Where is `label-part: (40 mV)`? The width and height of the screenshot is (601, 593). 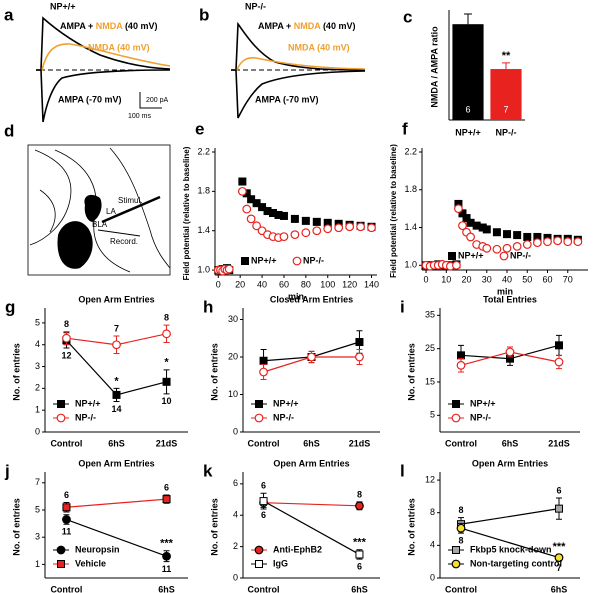
label-part: (40 mV) is located at coordinates (139, 26).